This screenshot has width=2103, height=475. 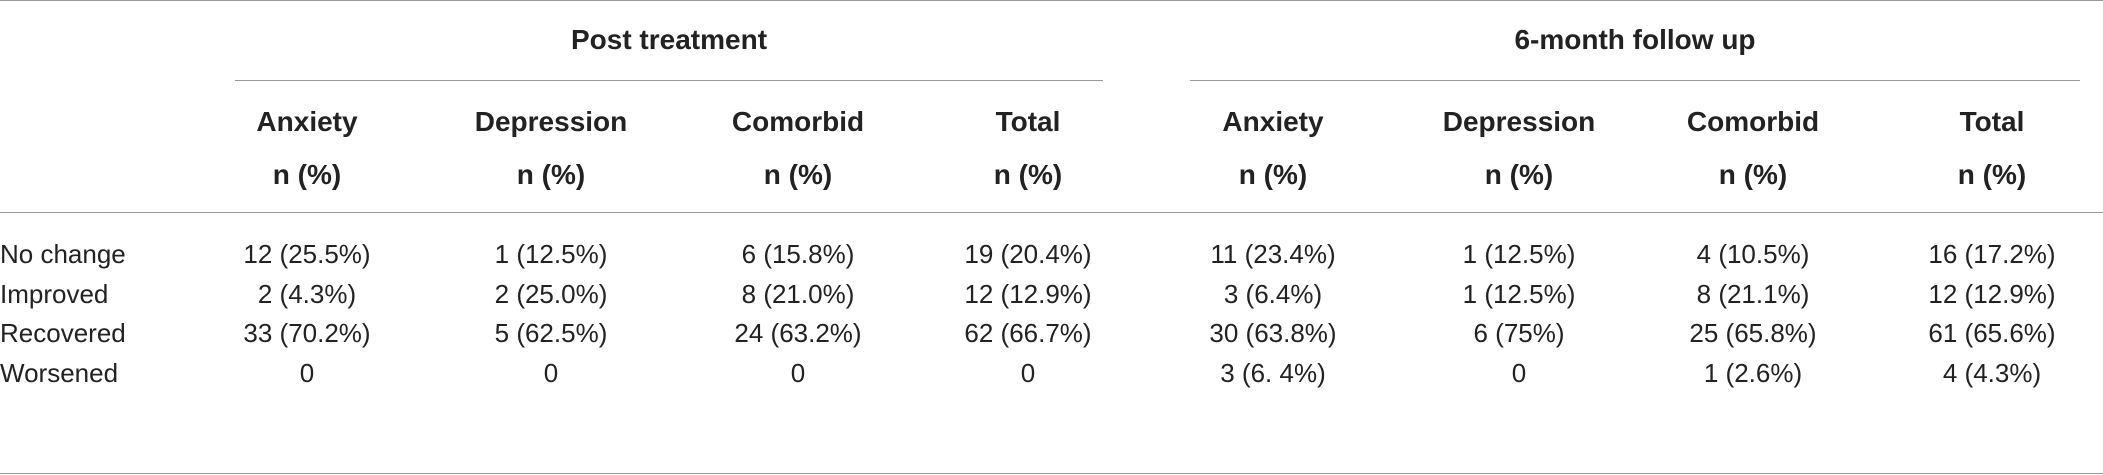 I want to click on col-header-post-total: Total, so click(x=1028, y=121).